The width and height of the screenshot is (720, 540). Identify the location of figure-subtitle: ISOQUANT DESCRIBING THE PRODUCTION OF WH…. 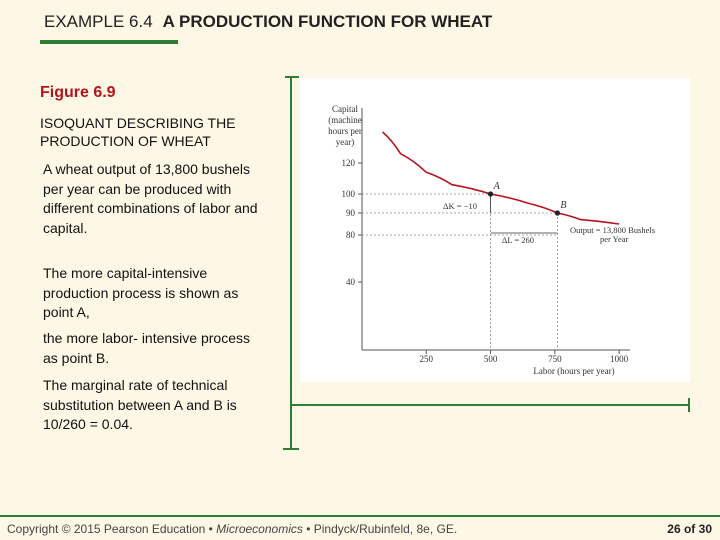
(138, 132).